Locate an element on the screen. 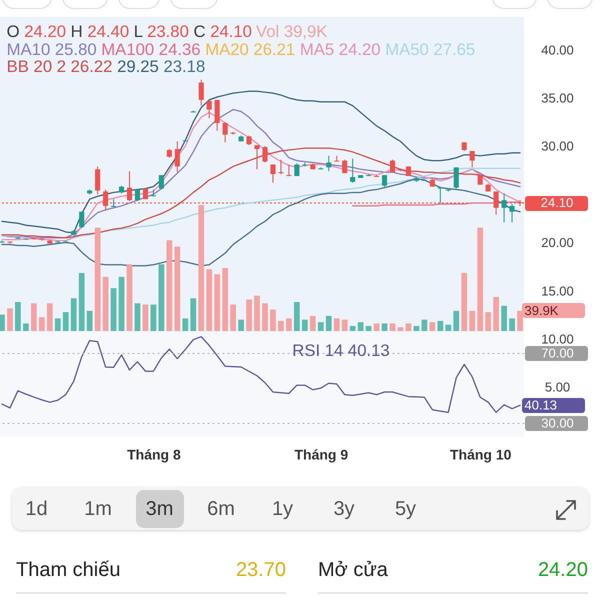  y-tick-label: 35.00 is located at coordinates (557, 98).